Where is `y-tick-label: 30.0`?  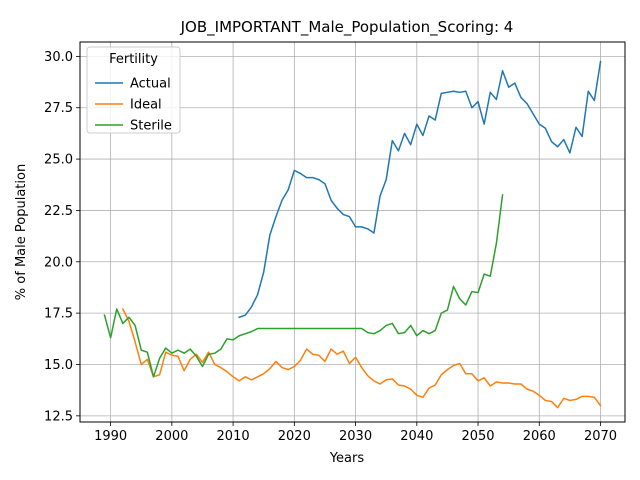
y-tick-label: 30.0 is located at coordinates (58, 57).